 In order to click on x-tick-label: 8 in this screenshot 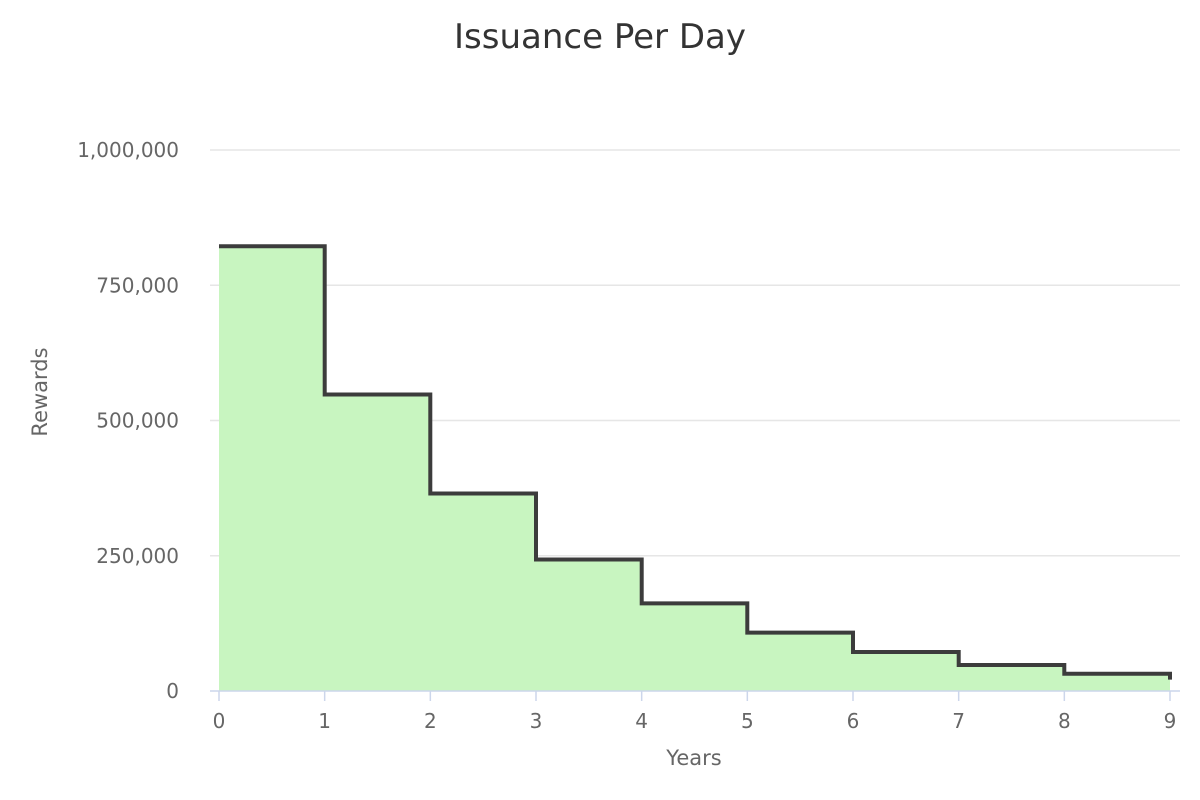, I will do `click(1064, 721)`.